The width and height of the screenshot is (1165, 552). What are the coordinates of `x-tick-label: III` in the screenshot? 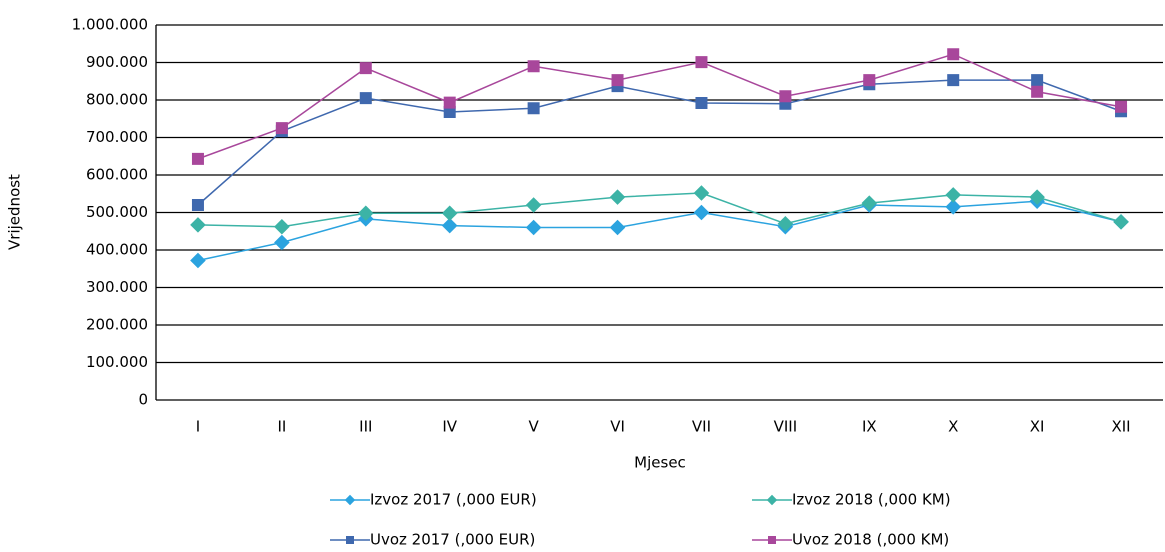 It's located at (365, 427).